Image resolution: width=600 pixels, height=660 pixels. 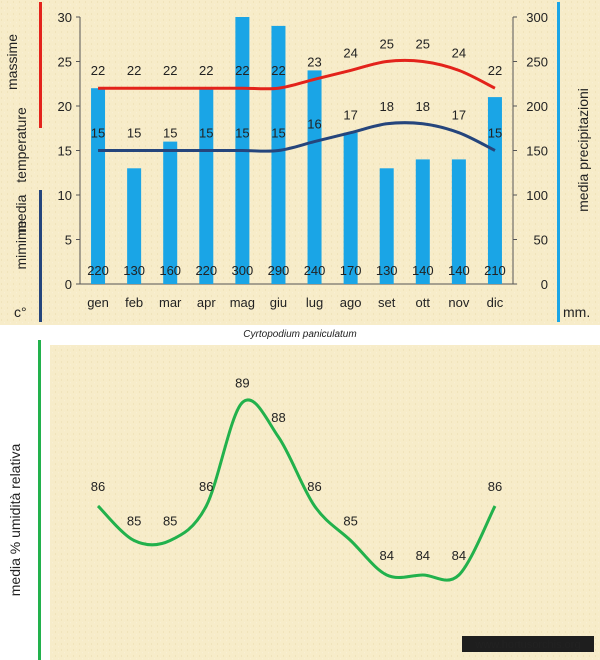 I want to click on min-temperature-line, so click(x=297, y=137).